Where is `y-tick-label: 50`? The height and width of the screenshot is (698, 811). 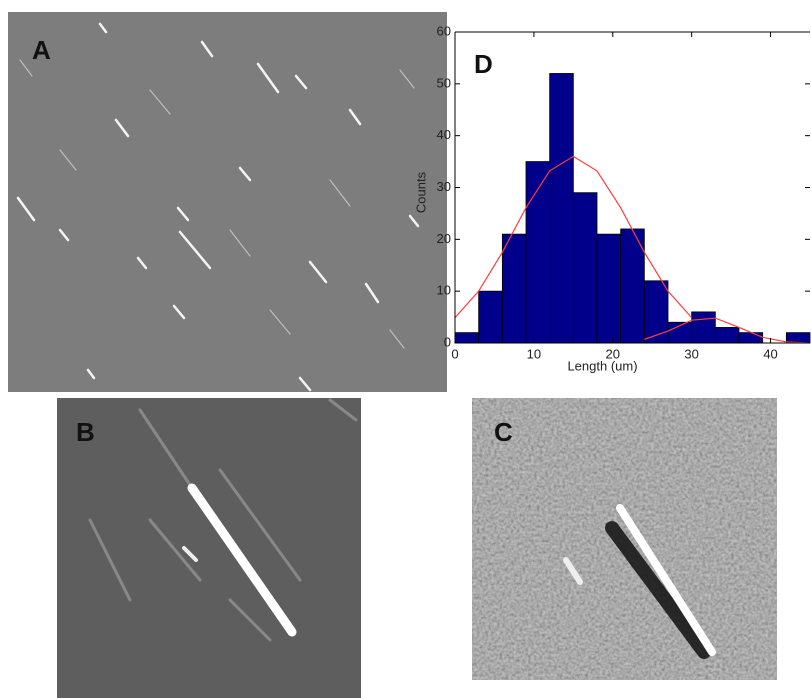 y-tick-label: 50 is located at coordinates (444, 82).